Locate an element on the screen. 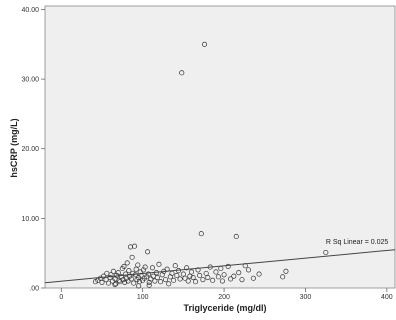 The height and width of the screenshot is (320, 396). fit-line-label: R Sq Linear = 0.025 is located at coordinates (357, 242).